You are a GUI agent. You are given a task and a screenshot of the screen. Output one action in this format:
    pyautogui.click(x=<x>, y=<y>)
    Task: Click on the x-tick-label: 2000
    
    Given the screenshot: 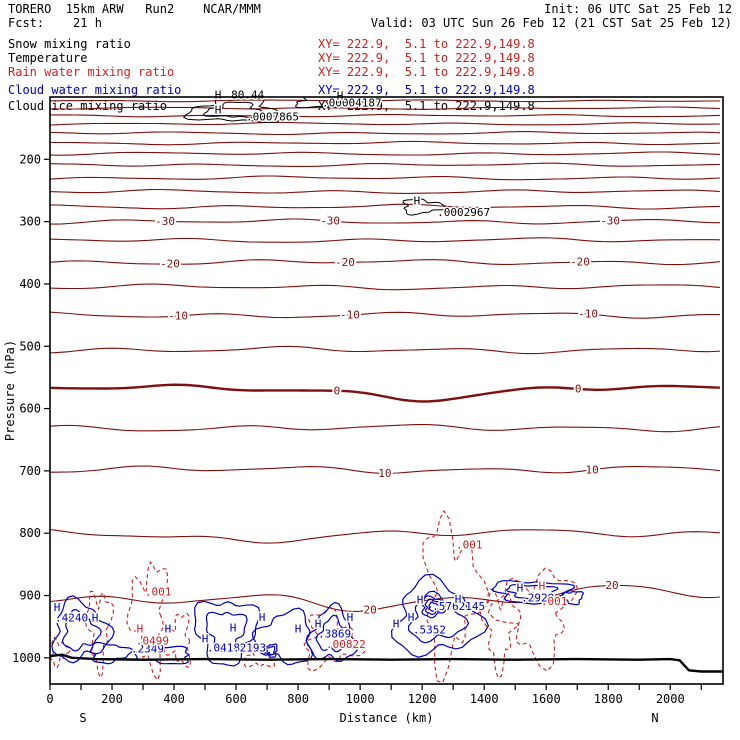 What is the action you would take?
    pyautogui.click(x=670, y=699)
    